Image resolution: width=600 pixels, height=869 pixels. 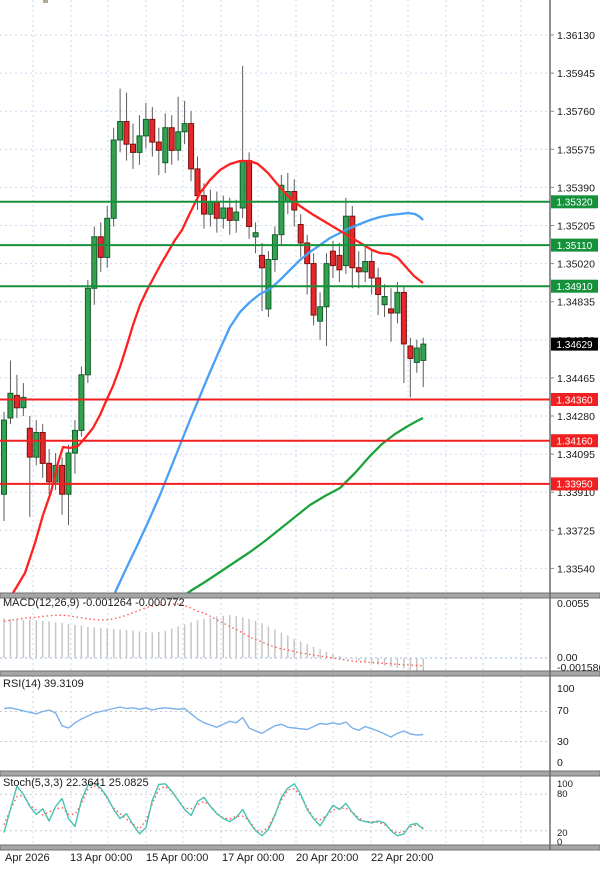 What do you see at coordinates (213, 722) in the screenshot?
I see `rsi-line` at bounding box center [213, 722].